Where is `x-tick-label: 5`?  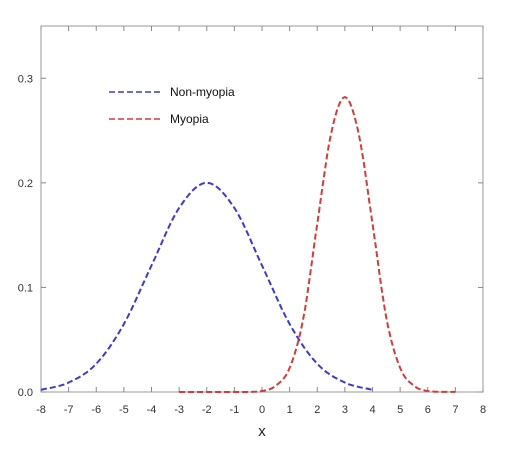 x-tick-label: 5 is located at coordinates (400, 410).